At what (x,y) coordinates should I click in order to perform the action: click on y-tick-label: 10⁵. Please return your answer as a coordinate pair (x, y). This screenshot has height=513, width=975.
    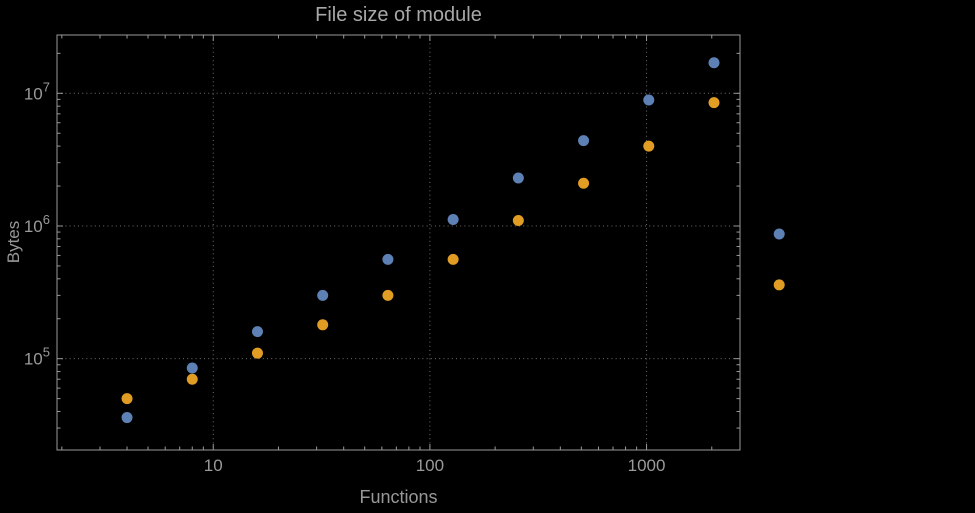
    Looking at the image, I should click on (37, 357).